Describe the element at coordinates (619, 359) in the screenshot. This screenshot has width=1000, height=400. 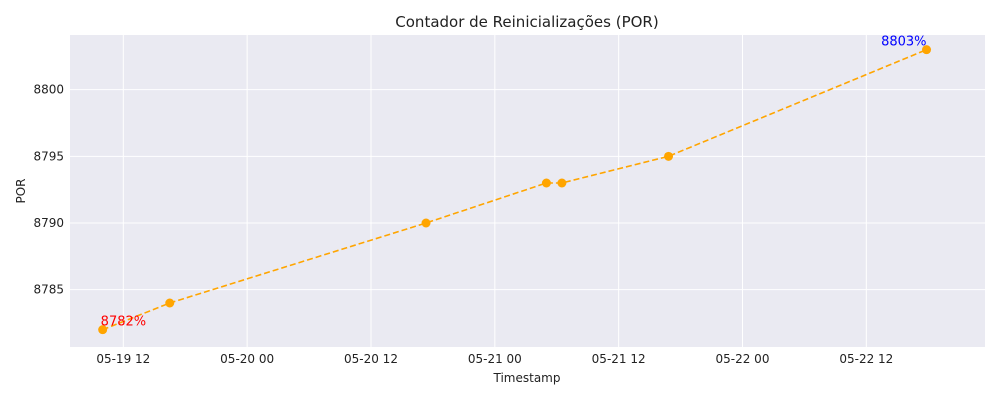
I see `x-tick-label: 05-21 12` at that location.